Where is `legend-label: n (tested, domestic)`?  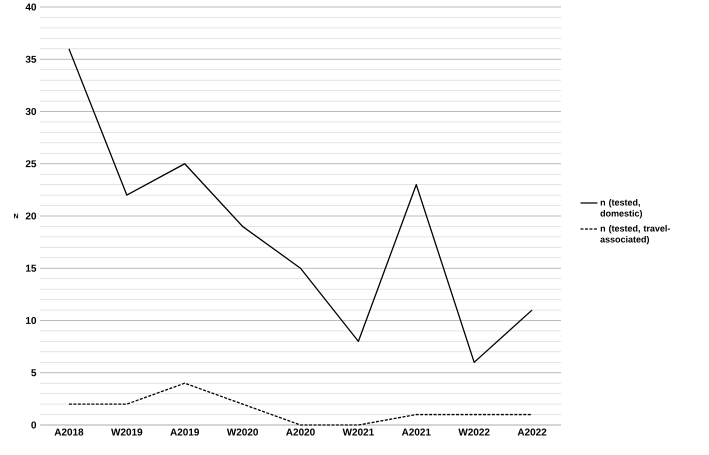 legend-label: n (tested, domestic) is located at coordinates (621, 208).